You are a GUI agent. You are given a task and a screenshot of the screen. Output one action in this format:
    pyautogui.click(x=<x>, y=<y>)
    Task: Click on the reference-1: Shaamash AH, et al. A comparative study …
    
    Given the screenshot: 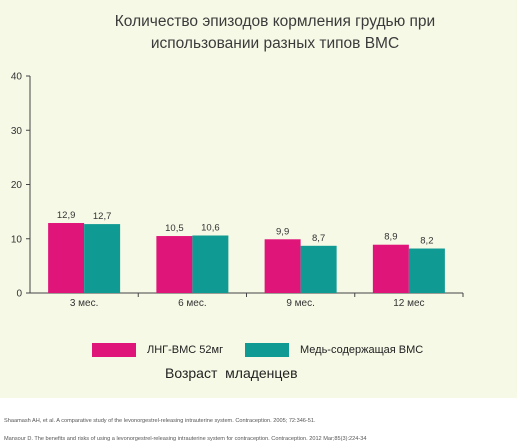 What is the action you would take?
    pyautogui.click(x=160, y=421)
    